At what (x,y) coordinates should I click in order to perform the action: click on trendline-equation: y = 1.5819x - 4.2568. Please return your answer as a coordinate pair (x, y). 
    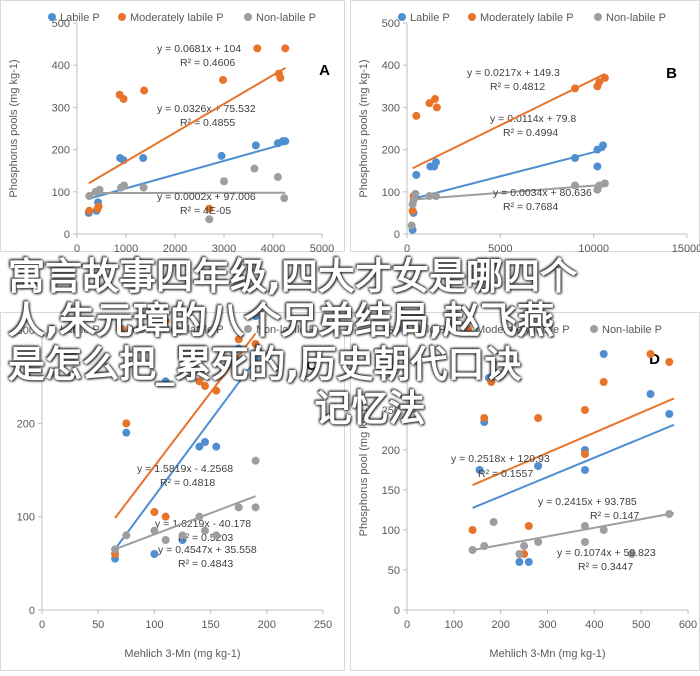
    Looking at the image, I should click on (185, 469).